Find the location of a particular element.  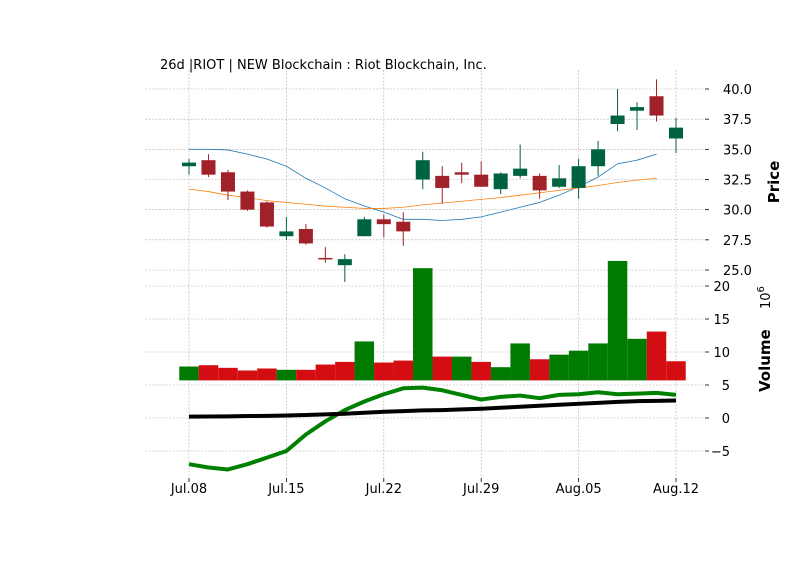

volume-tick-label: 20 is located at coordinates (721, 287).